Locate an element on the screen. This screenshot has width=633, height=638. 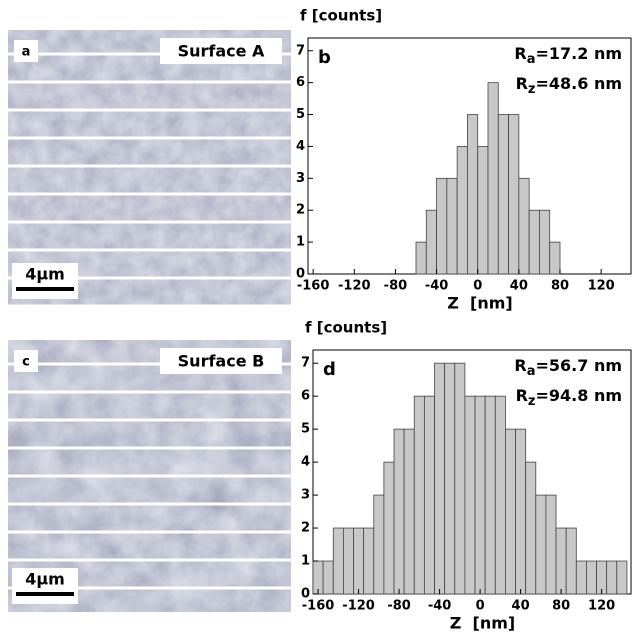
x-tick-label: -80 is located at coordinates (396, 286).